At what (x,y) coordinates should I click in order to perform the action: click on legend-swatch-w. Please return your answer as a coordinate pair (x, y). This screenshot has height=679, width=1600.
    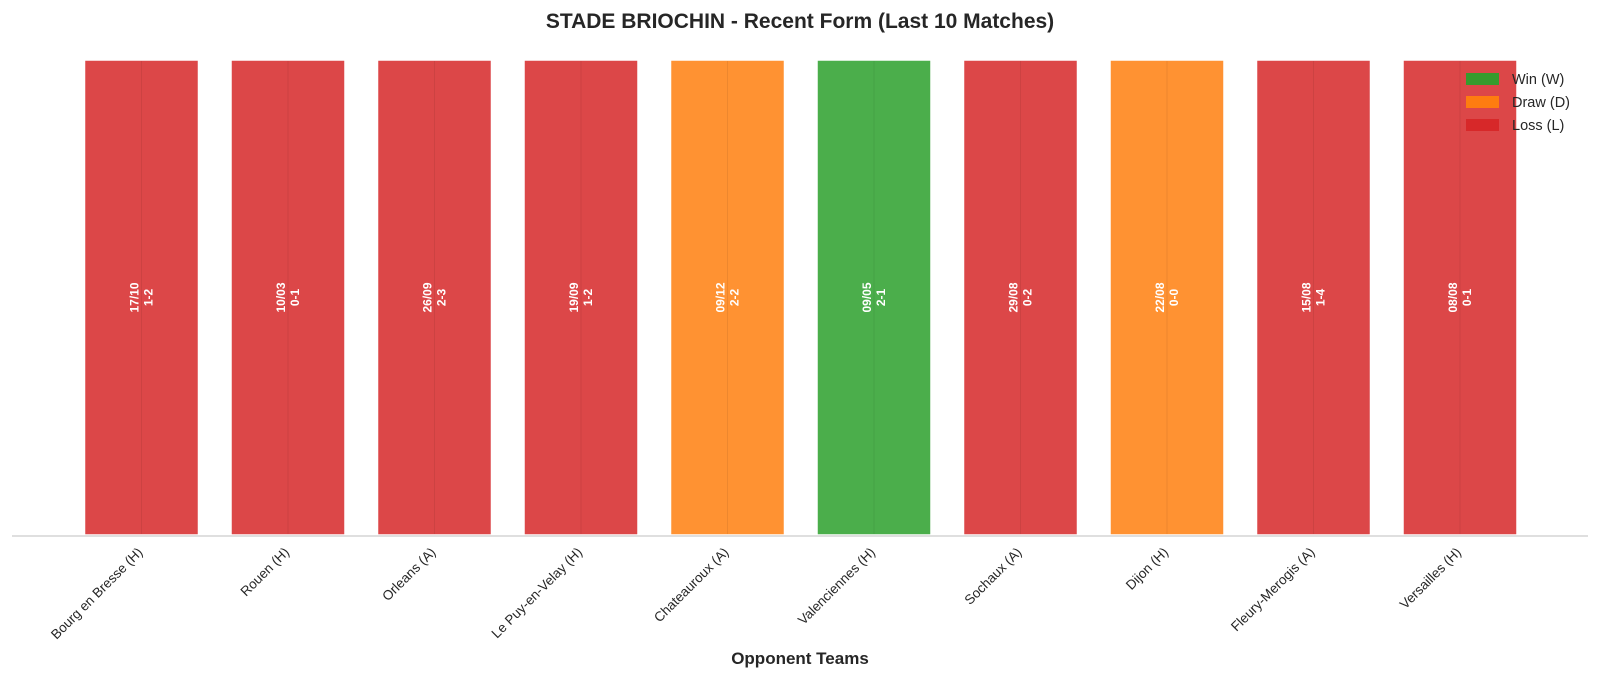
    Looking at the image, I should click on (1482, 79).